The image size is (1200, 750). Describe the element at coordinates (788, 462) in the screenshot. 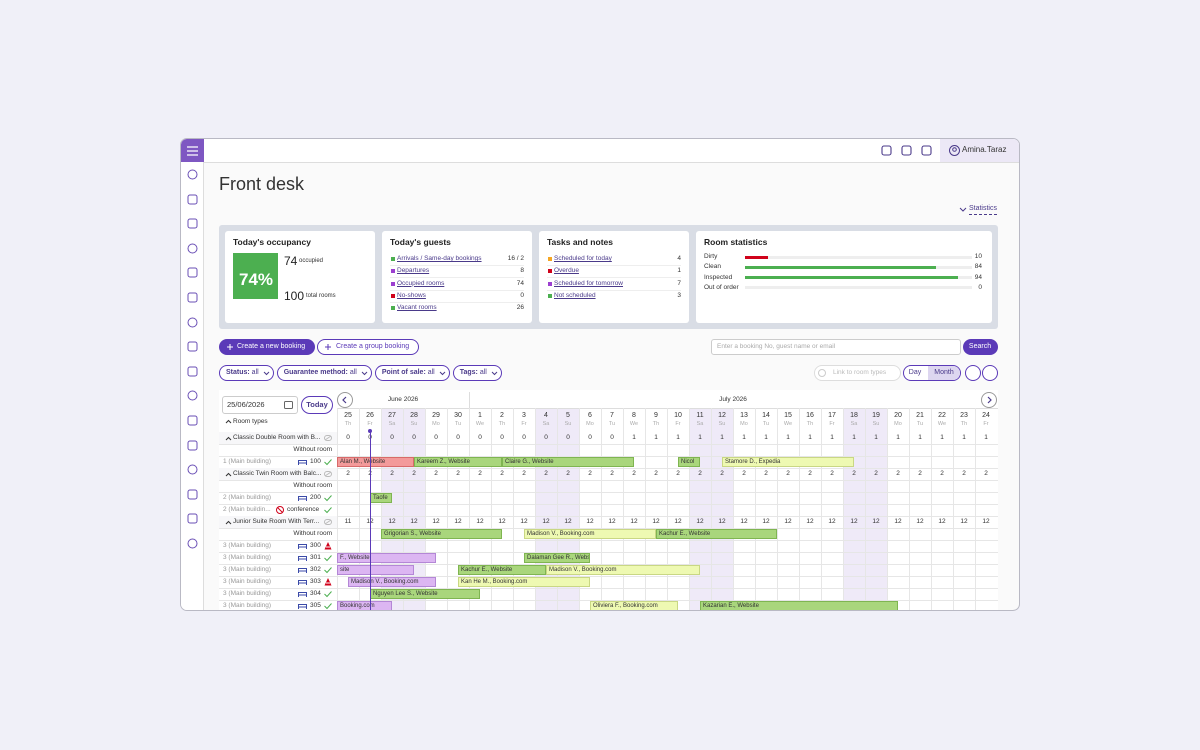

I see `booking: Stamore D., Expedia` at that location.